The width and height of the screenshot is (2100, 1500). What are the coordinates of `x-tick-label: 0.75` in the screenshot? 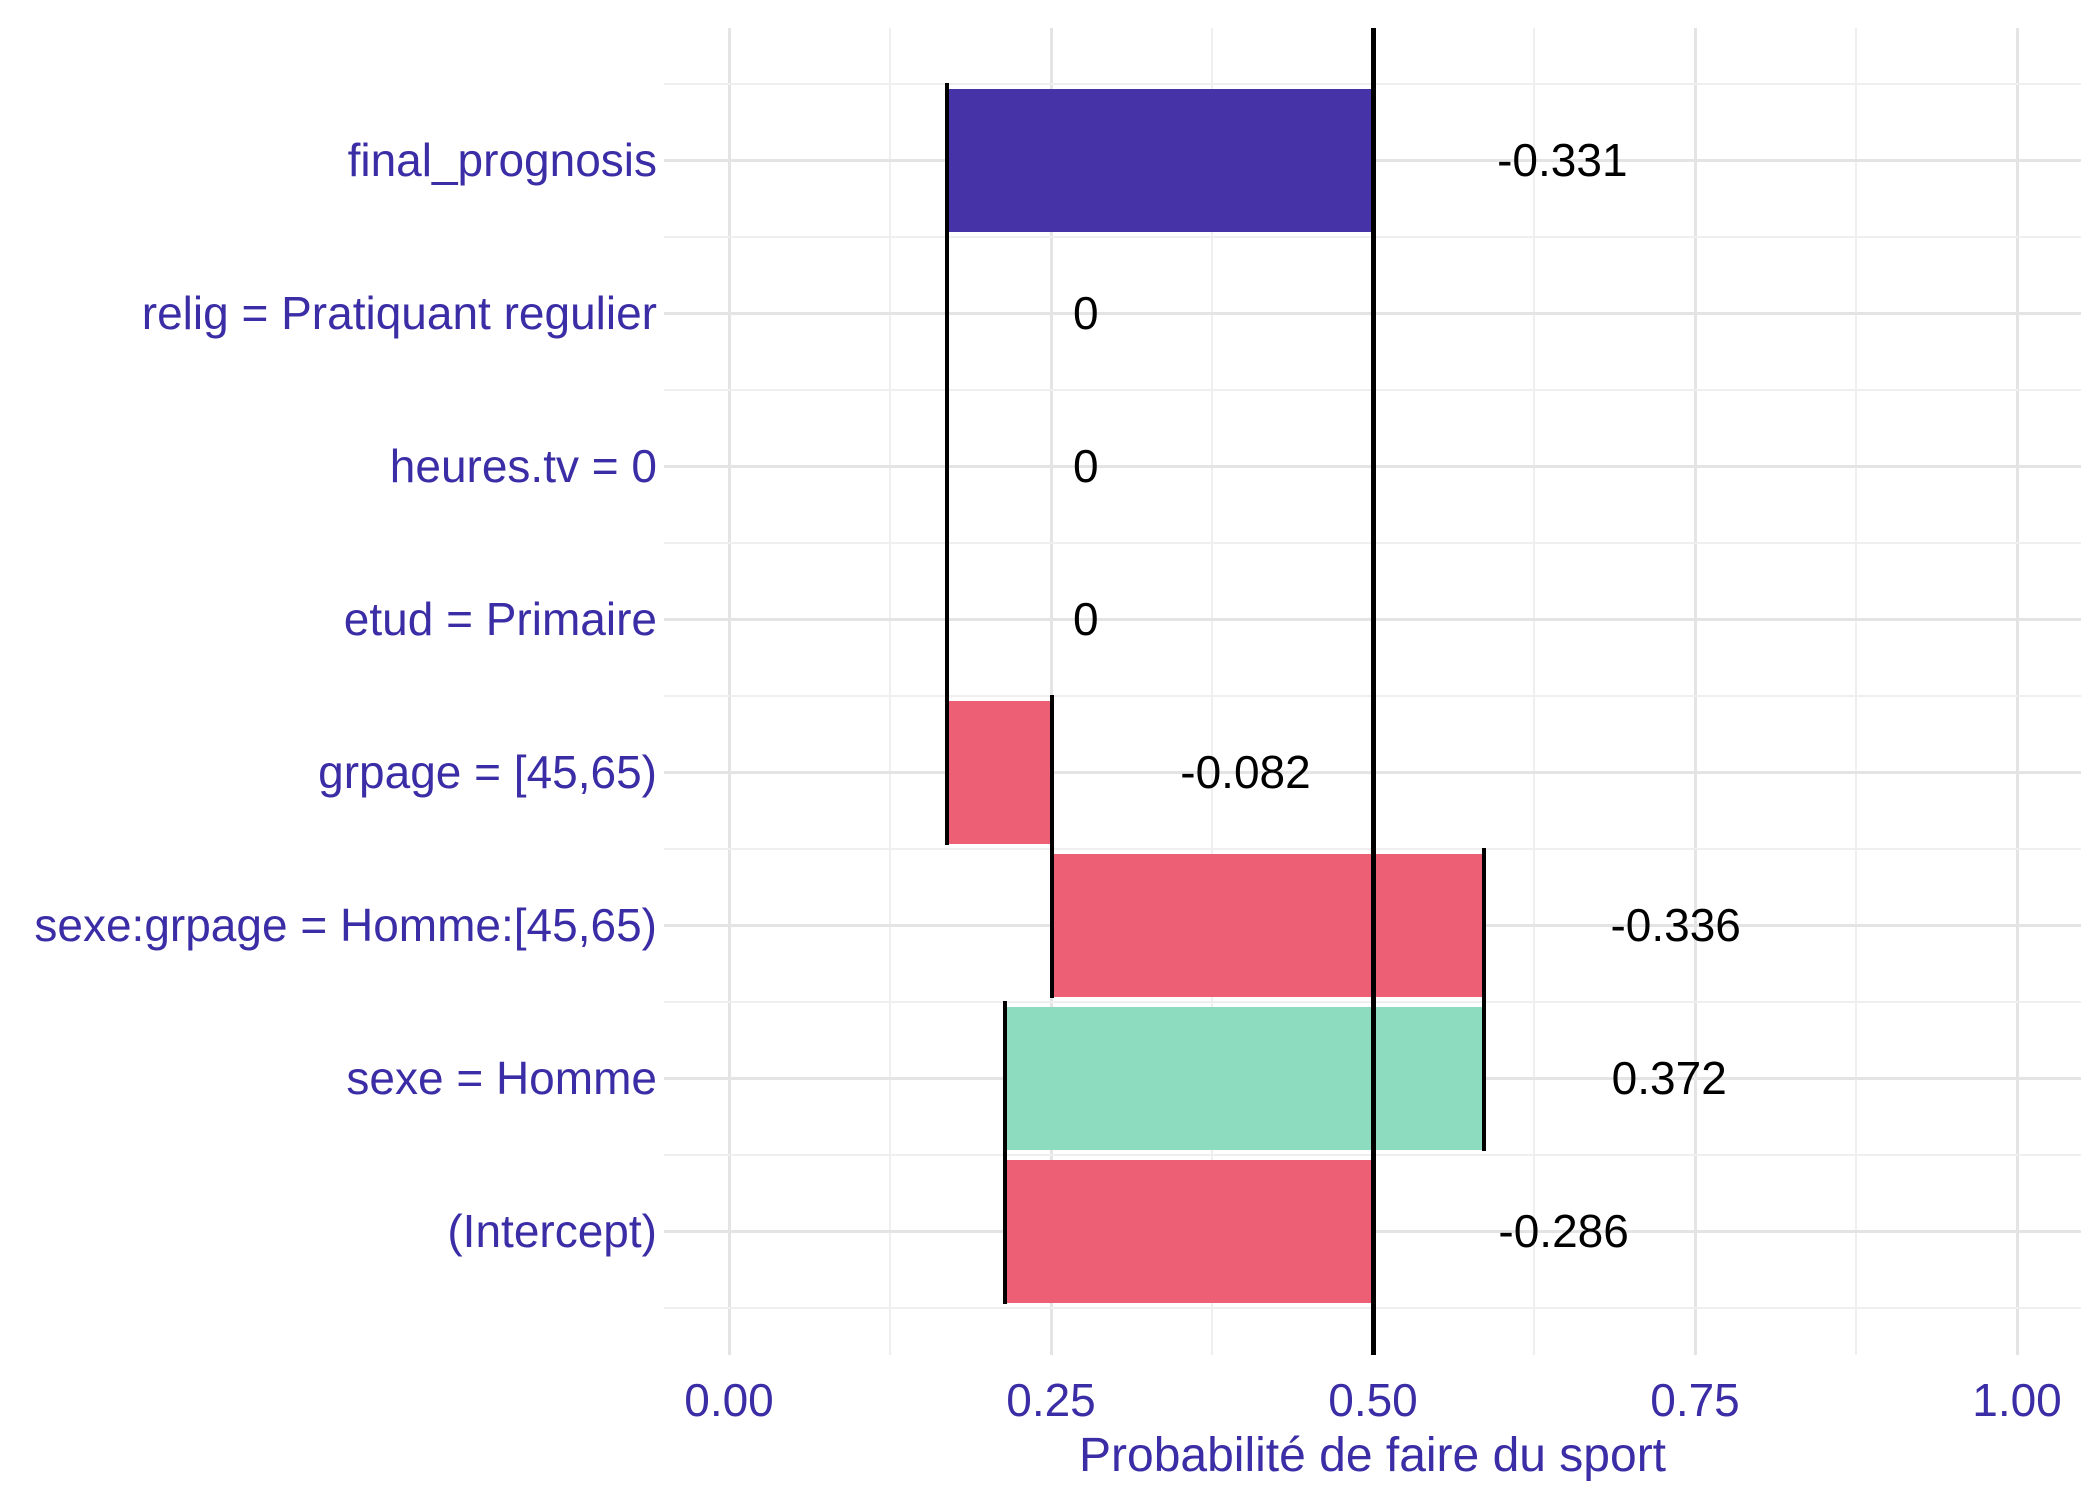 It's located at (1695, 1400).